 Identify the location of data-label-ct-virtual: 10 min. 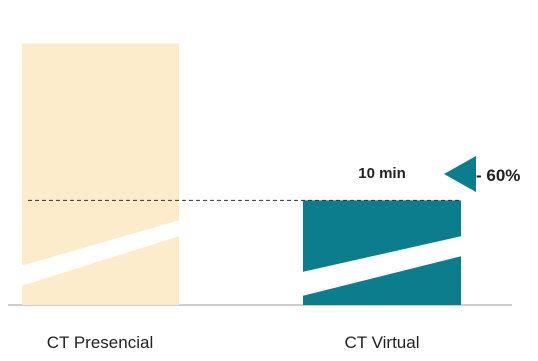
(382, 173).